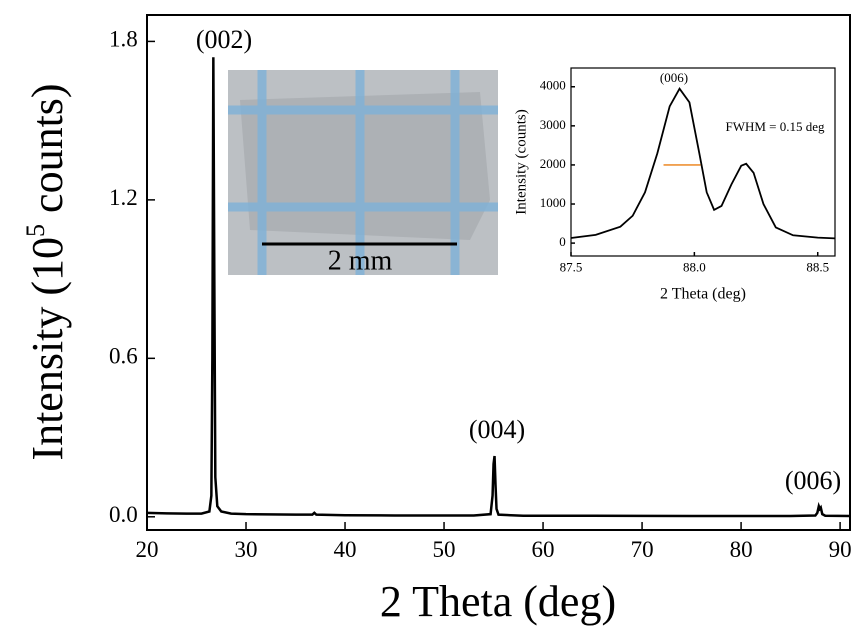 The width and height of the screenshot is (859, 638). Describe the element at coordinates (817, 266) in the screenshot. I see `x-tick-label: 88.5` at that location.